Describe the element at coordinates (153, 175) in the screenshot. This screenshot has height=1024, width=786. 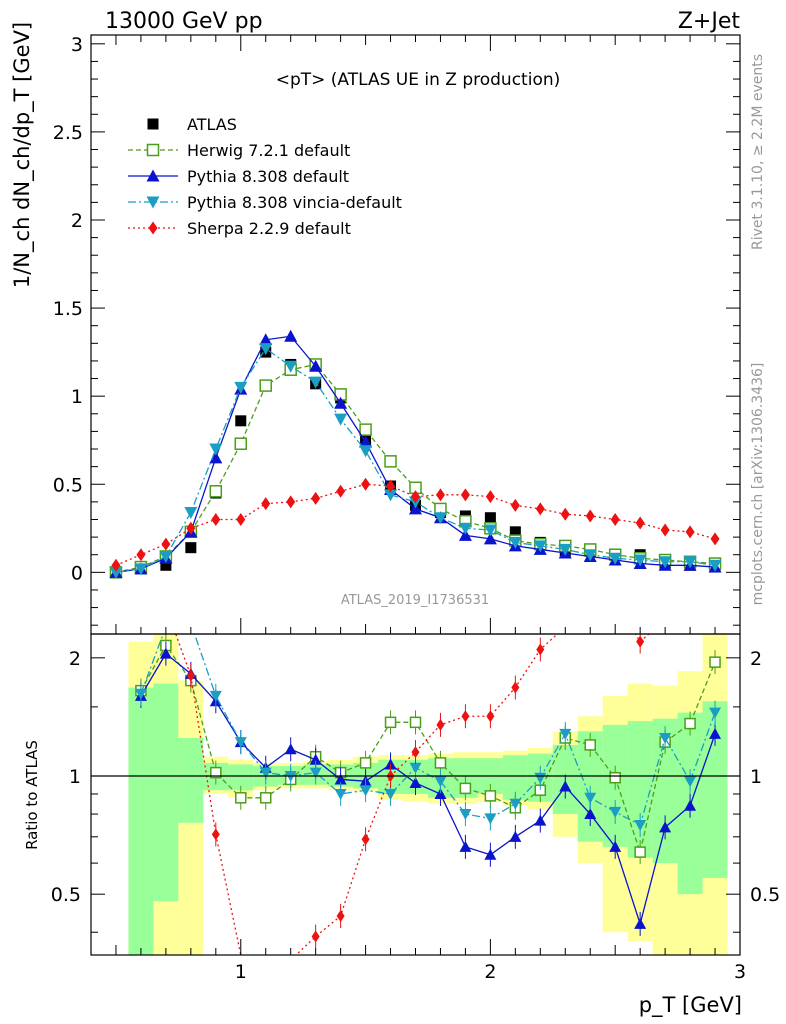
I see `legend-marker-pythia-8-308-default` at that location.